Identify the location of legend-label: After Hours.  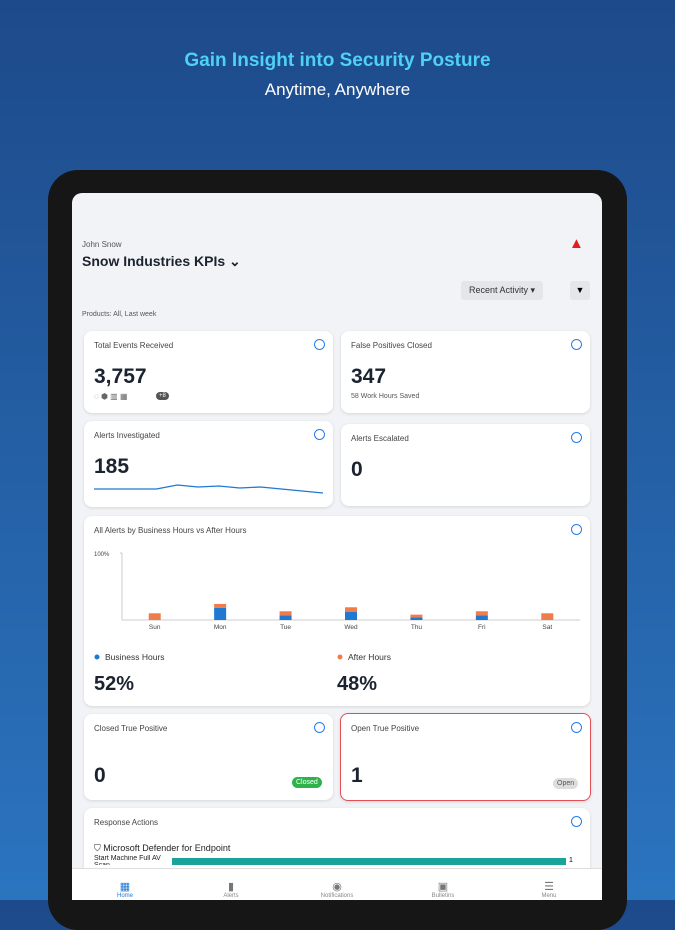
(369, 657).